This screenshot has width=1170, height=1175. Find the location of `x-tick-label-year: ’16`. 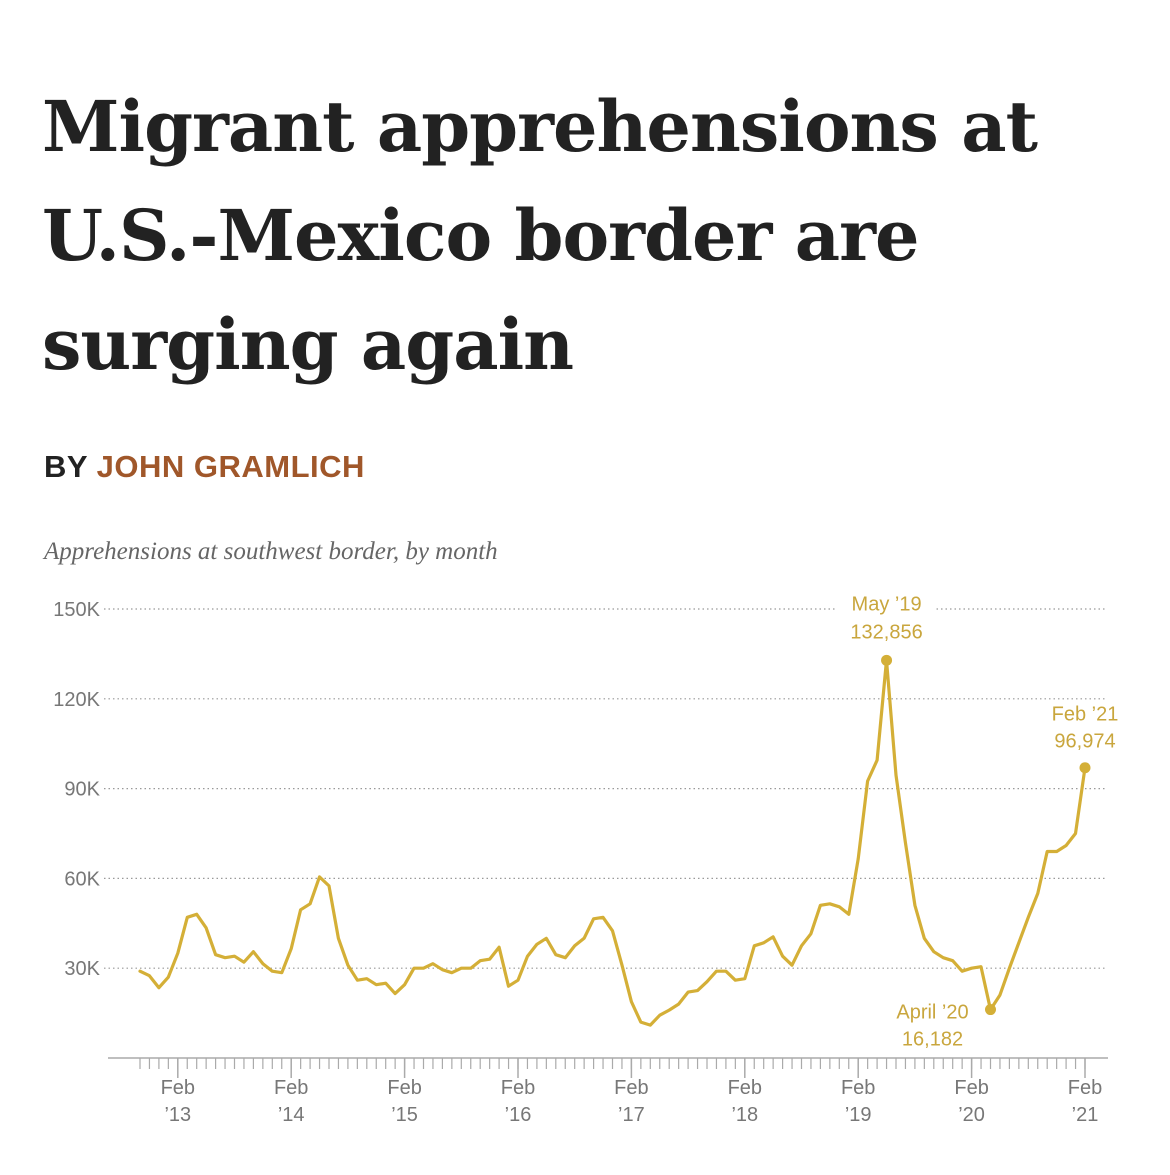

x-tick-label-year: ’16 is located at coordinates (518, 1115).